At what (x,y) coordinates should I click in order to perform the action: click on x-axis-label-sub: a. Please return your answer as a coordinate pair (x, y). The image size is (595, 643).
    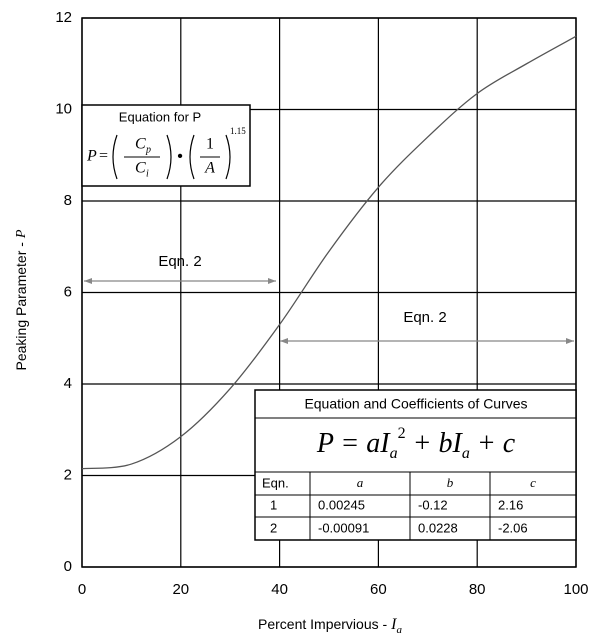
    Looking at the image, I should click on (400, 630).